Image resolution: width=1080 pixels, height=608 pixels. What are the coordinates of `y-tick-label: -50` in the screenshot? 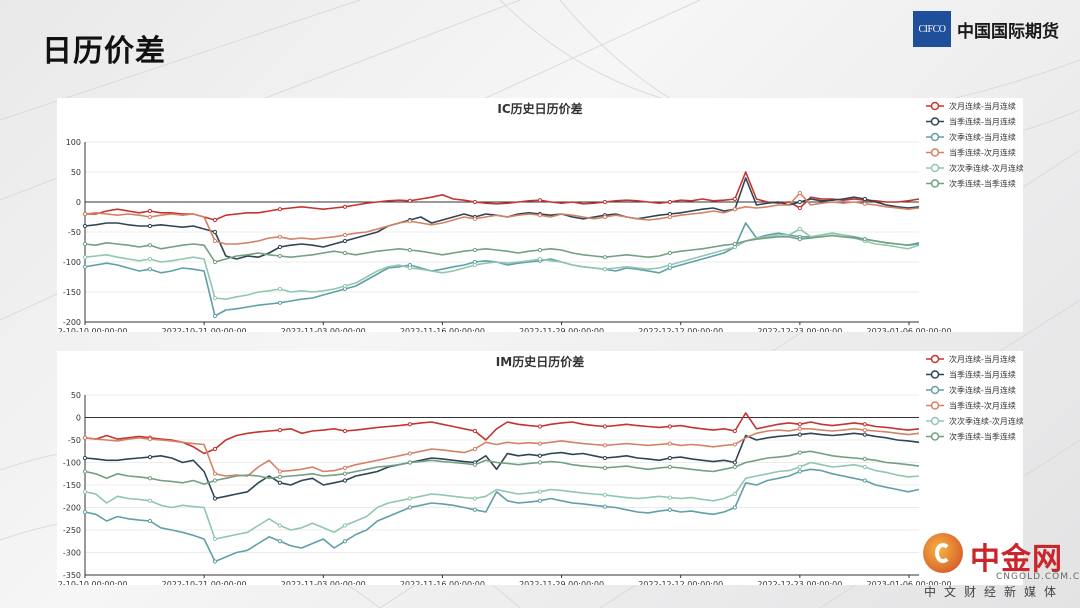 It's located at (74, 440).